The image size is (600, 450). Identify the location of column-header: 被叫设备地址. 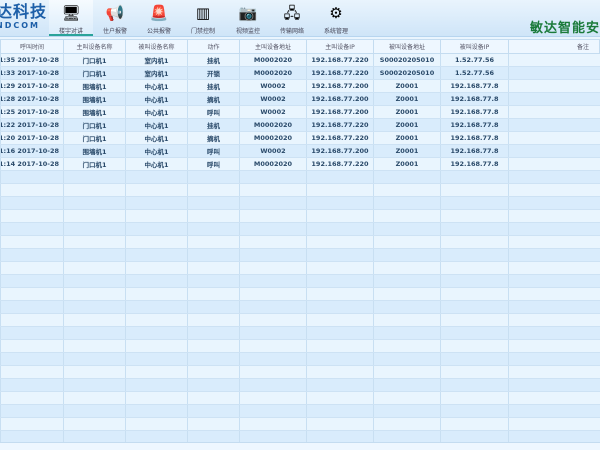
(407, 46).